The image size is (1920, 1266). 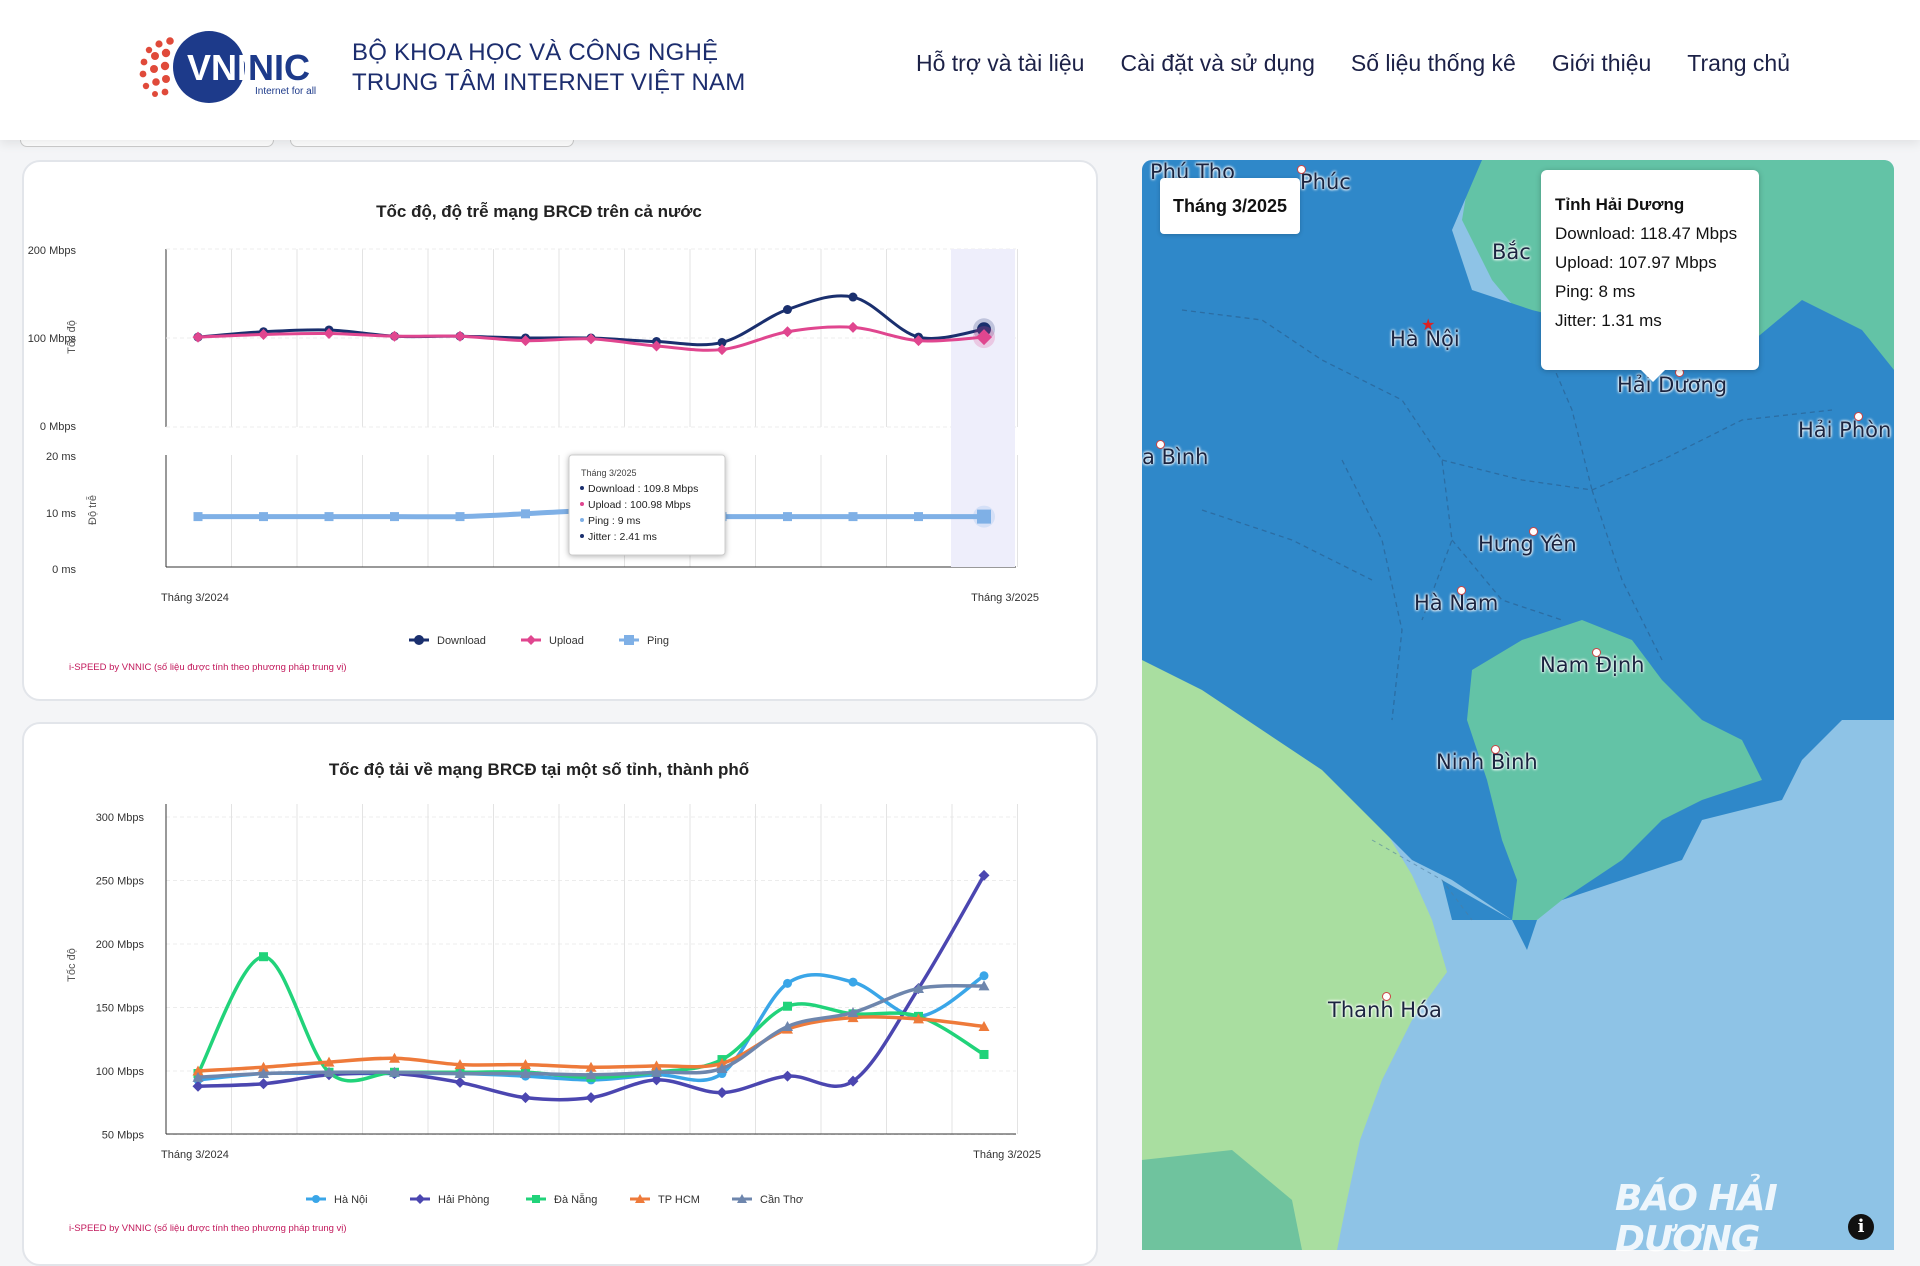 What do you see at coordinates (658, 641) in the screenshot?
I see `svg-text: Ping` at bounding box center [658, 641].